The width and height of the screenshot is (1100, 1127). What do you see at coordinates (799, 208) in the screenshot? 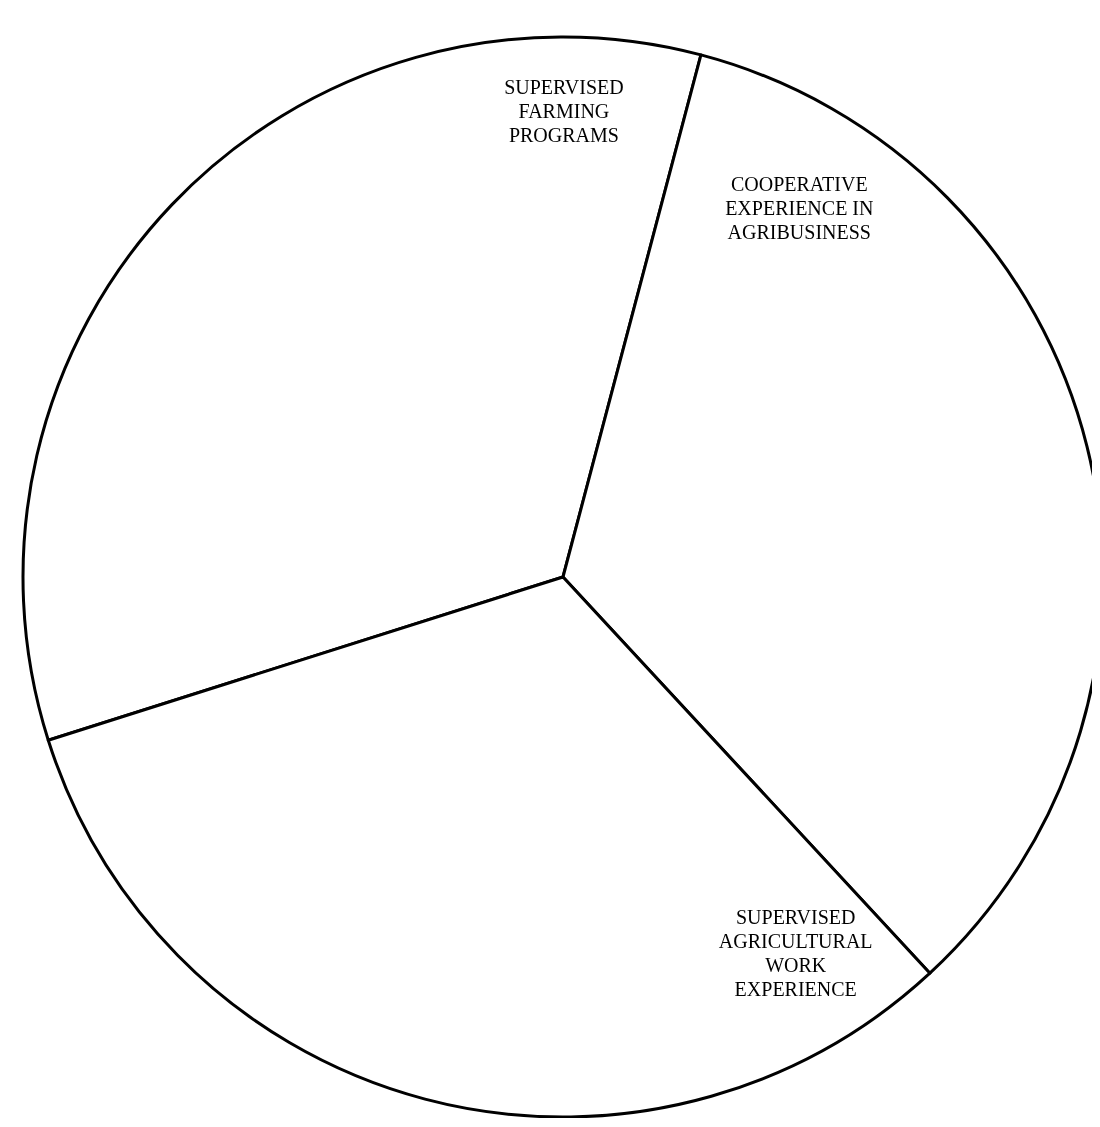
I see `slice-label: COOPERATIVE EXPERIENCE IN AGRIBUSINESS` at bounding box center [799, 208].